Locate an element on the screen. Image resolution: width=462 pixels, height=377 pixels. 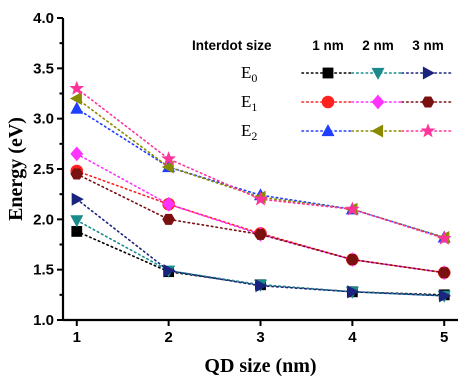
legend-row-subscript: 2 is located at coordinates (254, 136).